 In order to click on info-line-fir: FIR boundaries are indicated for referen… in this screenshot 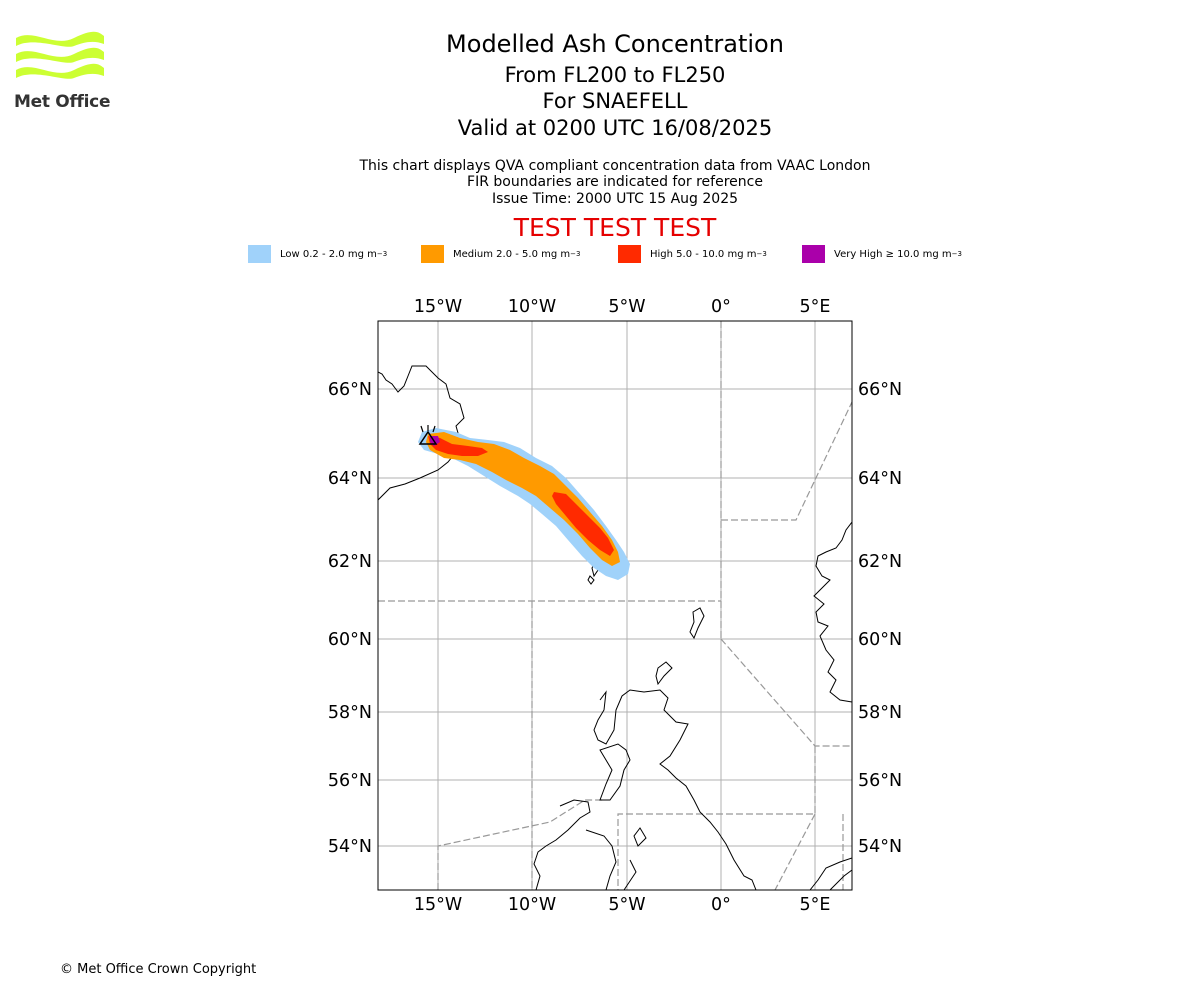, I will do `click(615, 182)`.